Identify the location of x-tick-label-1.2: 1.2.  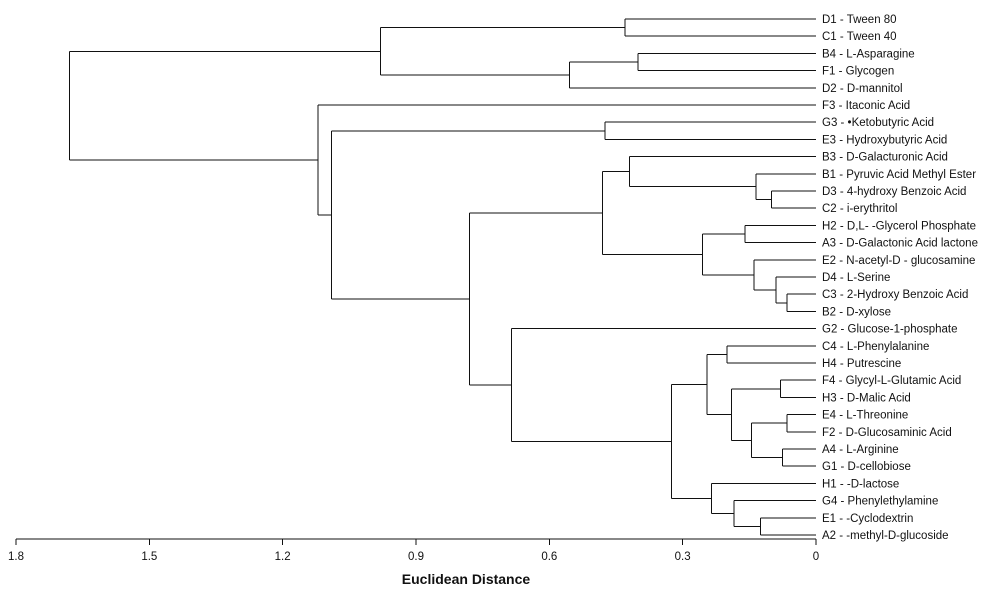
(283, 557).